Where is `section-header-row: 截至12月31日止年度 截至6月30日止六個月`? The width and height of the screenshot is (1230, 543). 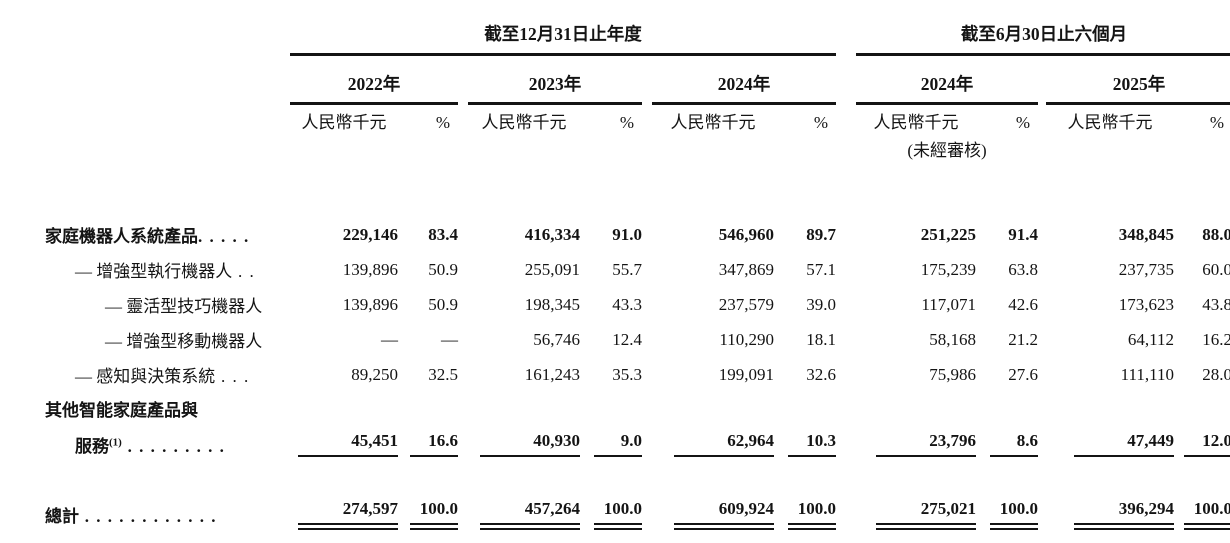 section-header-row: 截至12月31日止年度 截至6月30日止六個月 is located at coordinates (637, 32).